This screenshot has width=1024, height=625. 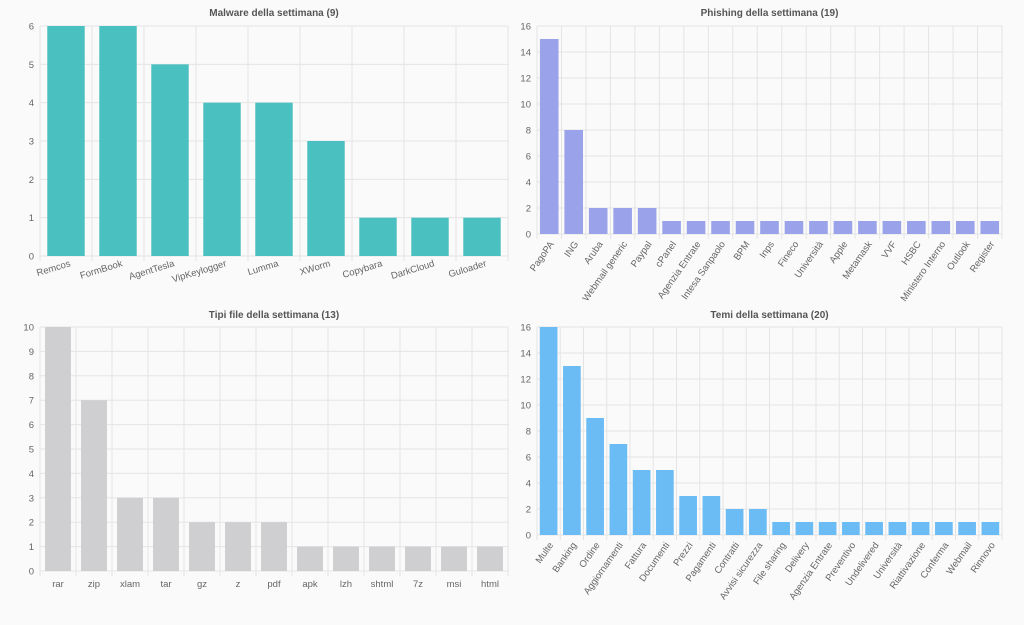 What do you see at coordinates (274, 584) in the screenshot?
I see `x-tick-label: pdf` at bounding box center [274, 584].